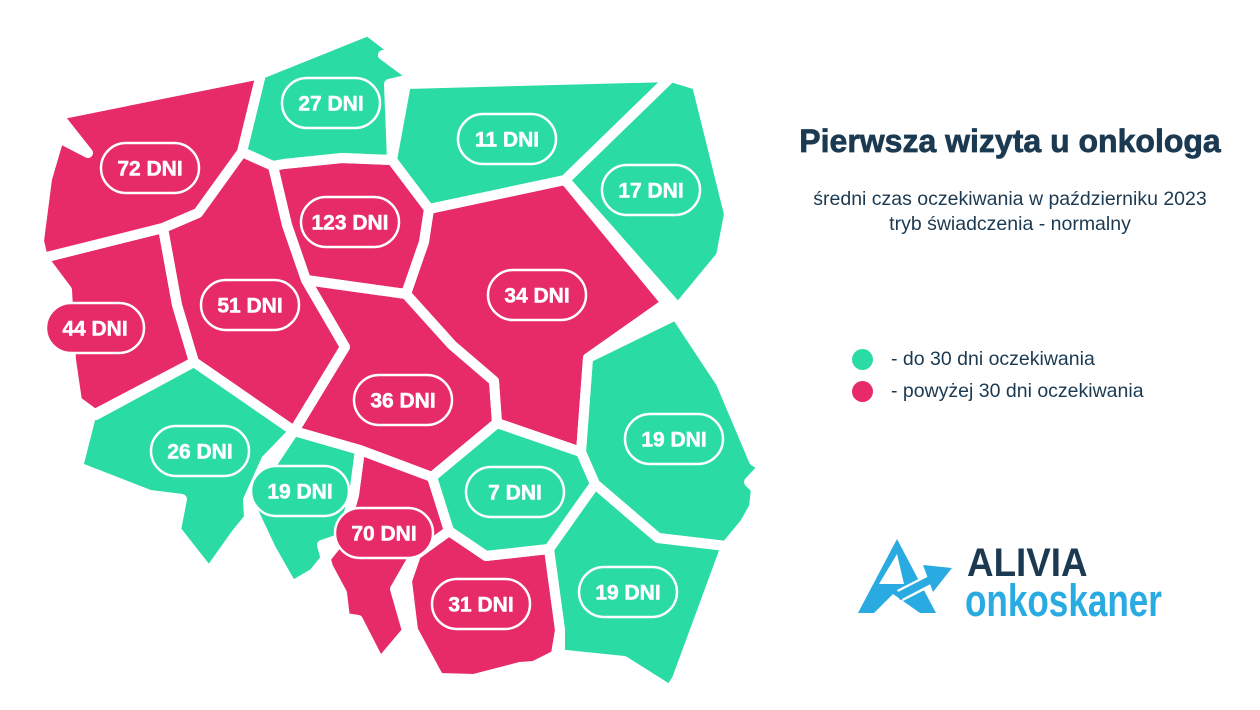 This screenshot has width=1260, height=710. I want to click on svg-text: 72 DNI, so click(149, 169).